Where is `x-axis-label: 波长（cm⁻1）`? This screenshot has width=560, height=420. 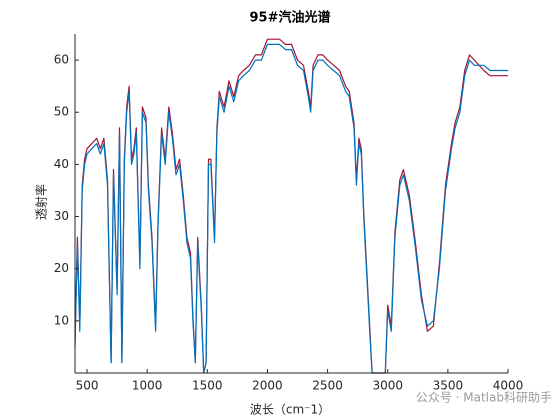 x-axis-label: 波长（cm⁻1） is located at coordinates (290, 410).